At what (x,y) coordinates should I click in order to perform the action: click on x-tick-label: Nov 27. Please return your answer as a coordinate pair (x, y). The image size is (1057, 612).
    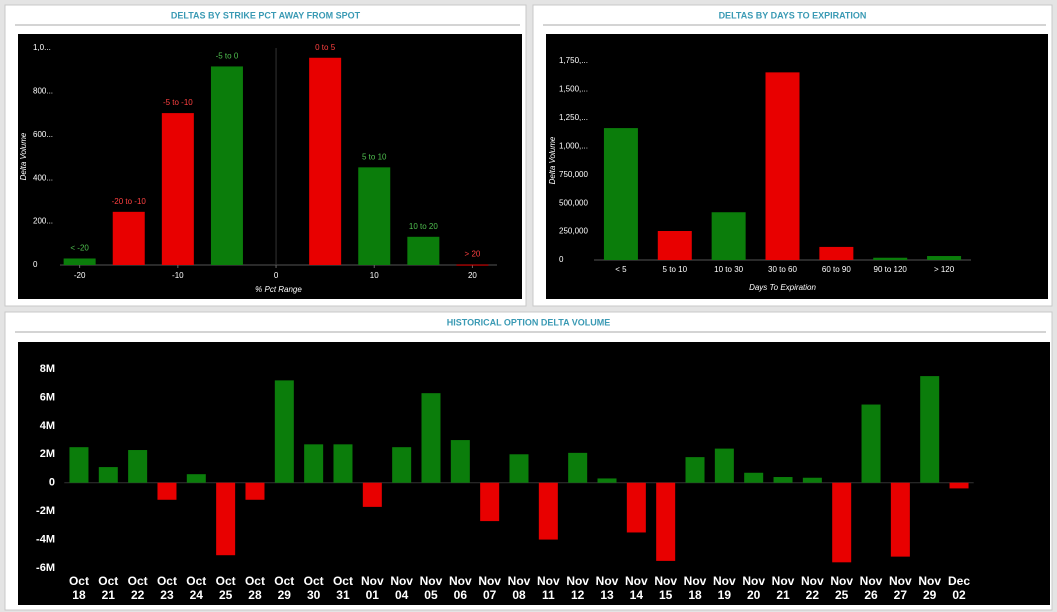
    Looking at the image, I should click on (900, 588).